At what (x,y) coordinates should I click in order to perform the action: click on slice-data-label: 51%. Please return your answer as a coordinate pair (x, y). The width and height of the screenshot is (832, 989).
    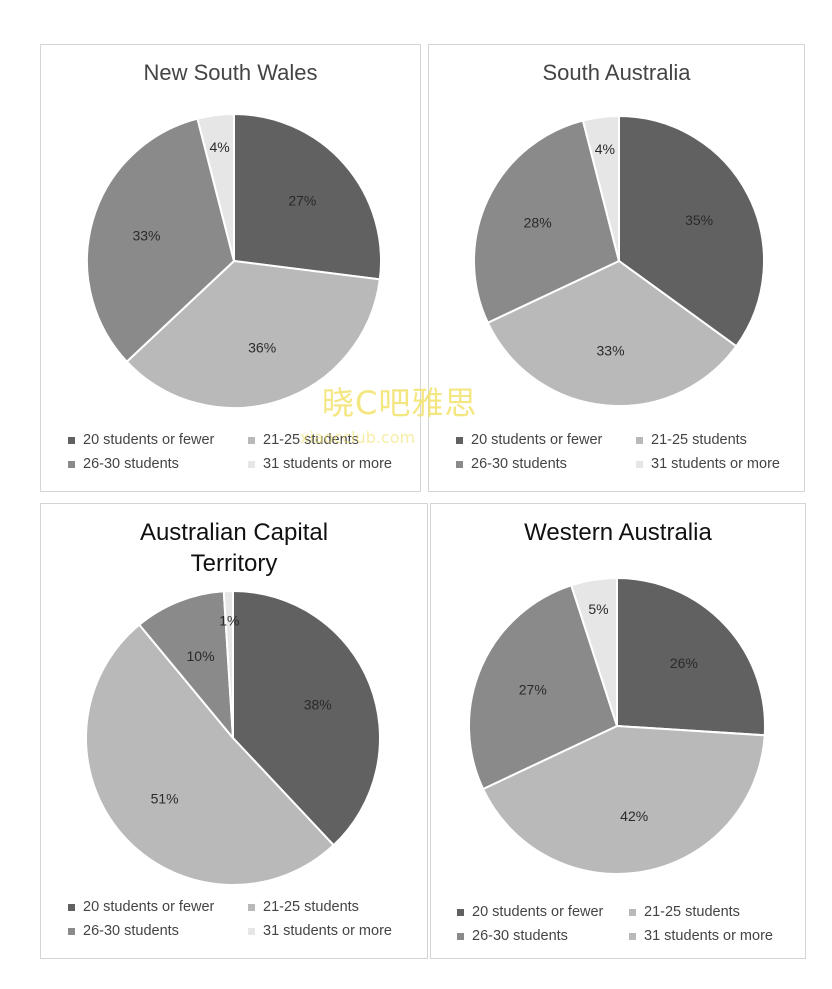
    Looking at the image, I should click on (165, 798).